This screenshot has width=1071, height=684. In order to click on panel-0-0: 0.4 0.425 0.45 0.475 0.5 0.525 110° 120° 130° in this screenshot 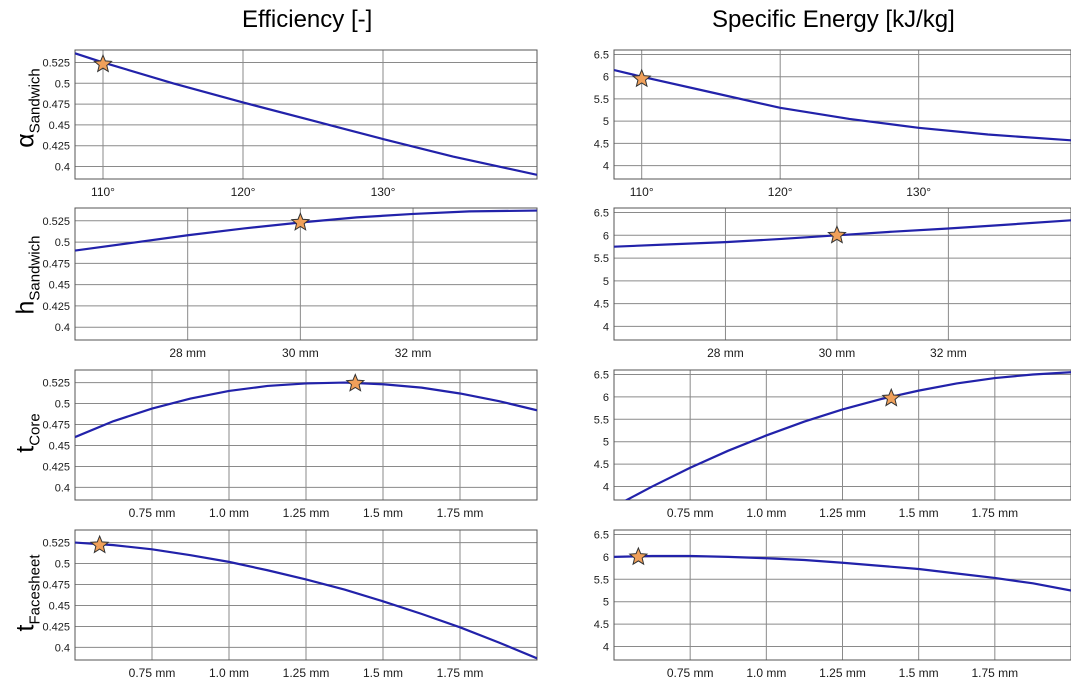, I will do `click(290, 124)`.